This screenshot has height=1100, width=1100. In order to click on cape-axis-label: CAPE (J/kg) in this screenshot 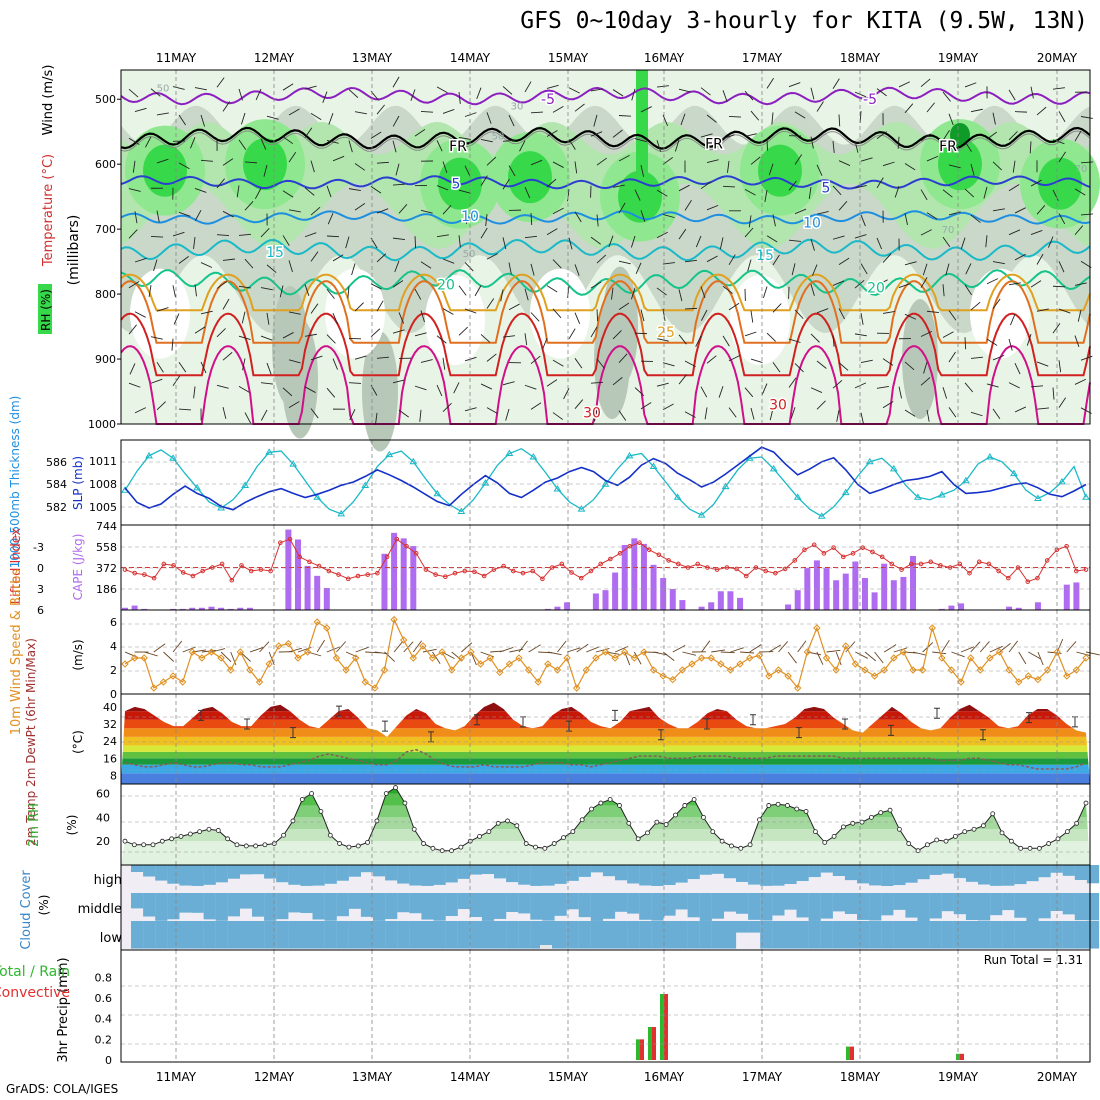, I will do `click(78, 567)`.